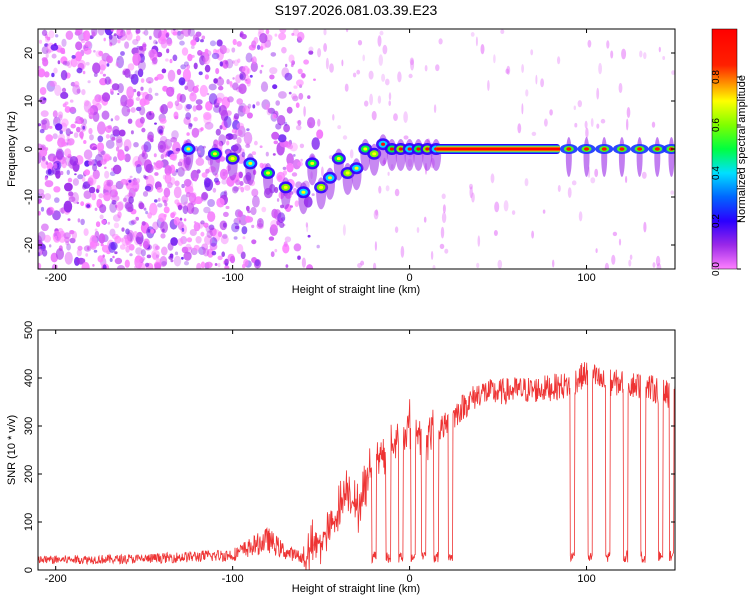 Image resolution: width=750 pixels, height=600 pixels. Describe the element at coordinates (29, 522) in the screenshot. I see `y-tick-label: 100` at that location.